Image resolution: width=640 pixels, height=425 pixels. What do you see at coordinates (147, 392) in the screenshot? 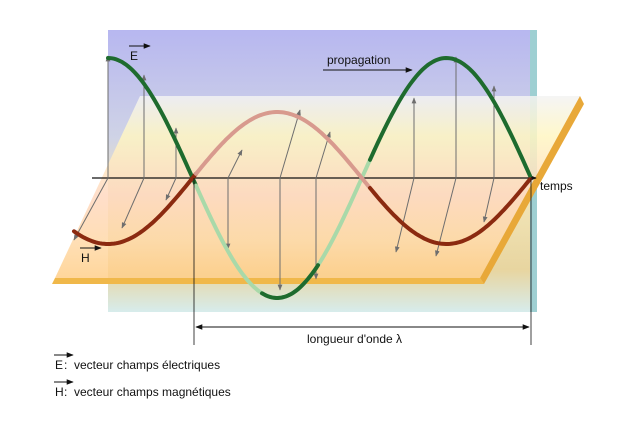
I see `legend-h-text: : vecteur champs magnétiques` at bounding box center [147, 392].